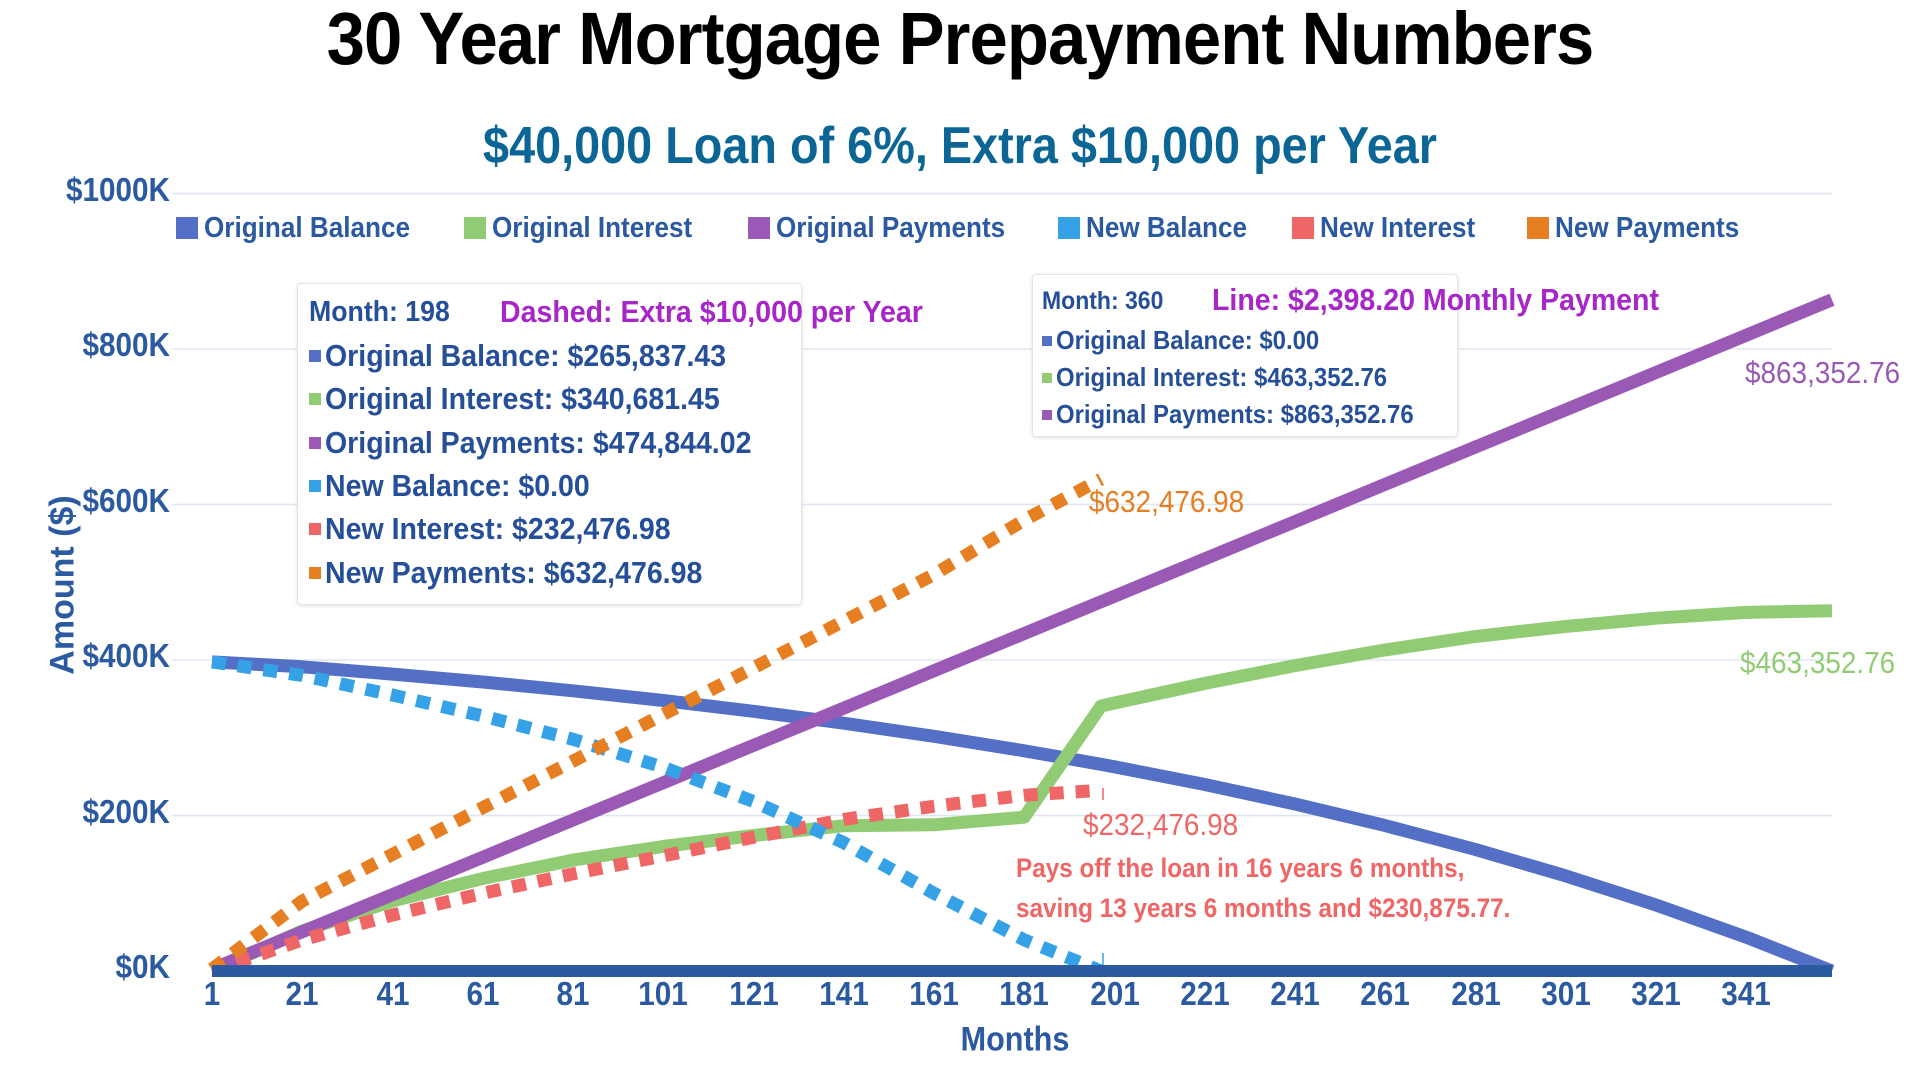 Image resolution: width=1920 pixels, height=1080 pixels. What do you see at coordinates (1435, 299) in the screenshot?
I see `tooltip-month-360-note: Line: $2,398.20 Monthly Payment` at bounding box center [1435, 299].